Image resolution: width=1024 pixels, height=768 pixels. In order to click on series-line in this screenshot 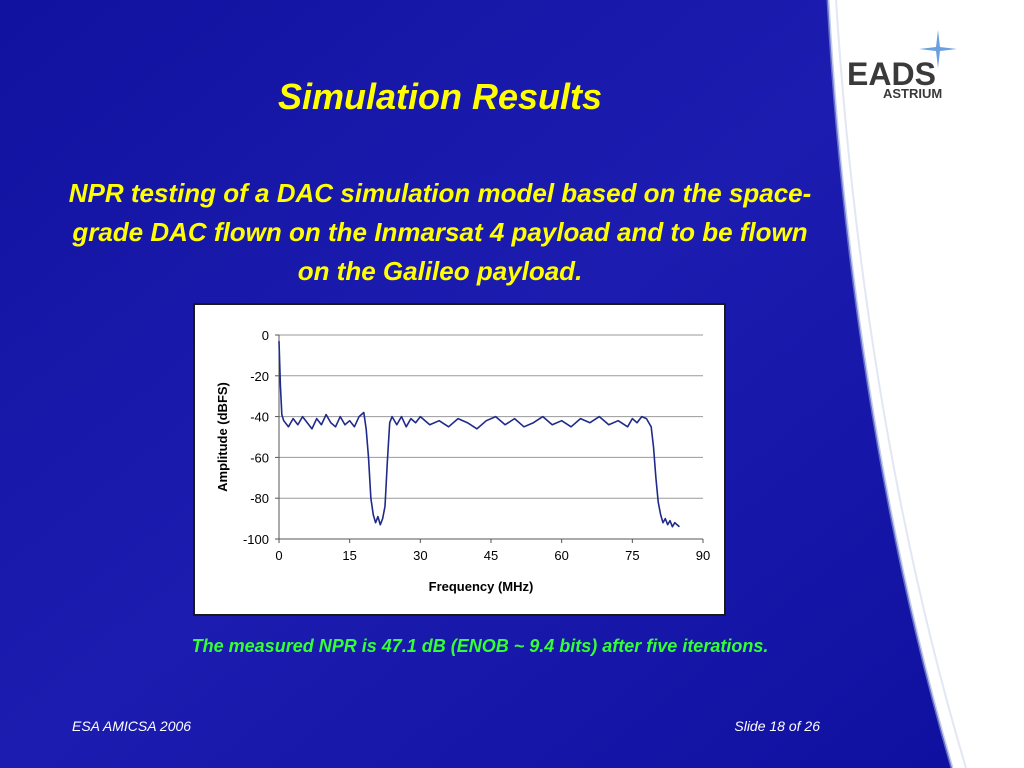, I will do `click(479, 434)`.